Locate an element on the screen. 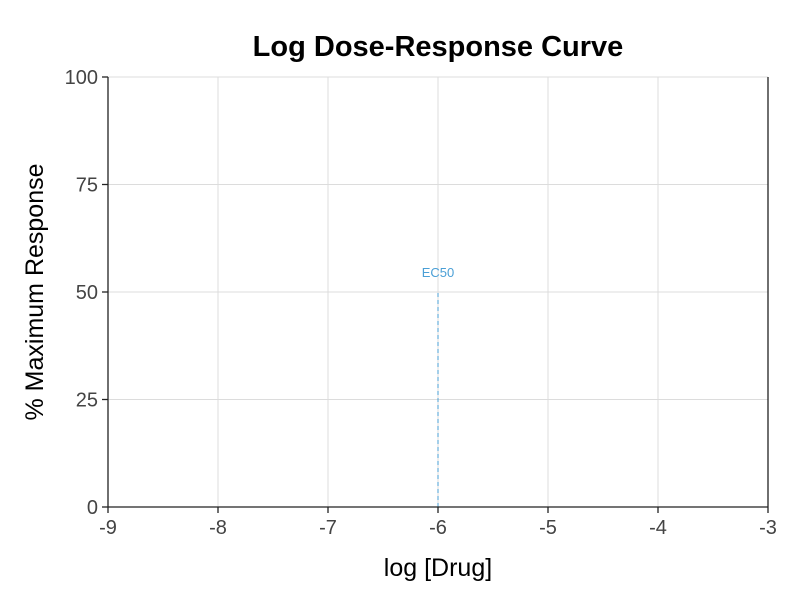 The image size is (800, 600). x-tick-label: -4 is located at coordinates (658, 528).